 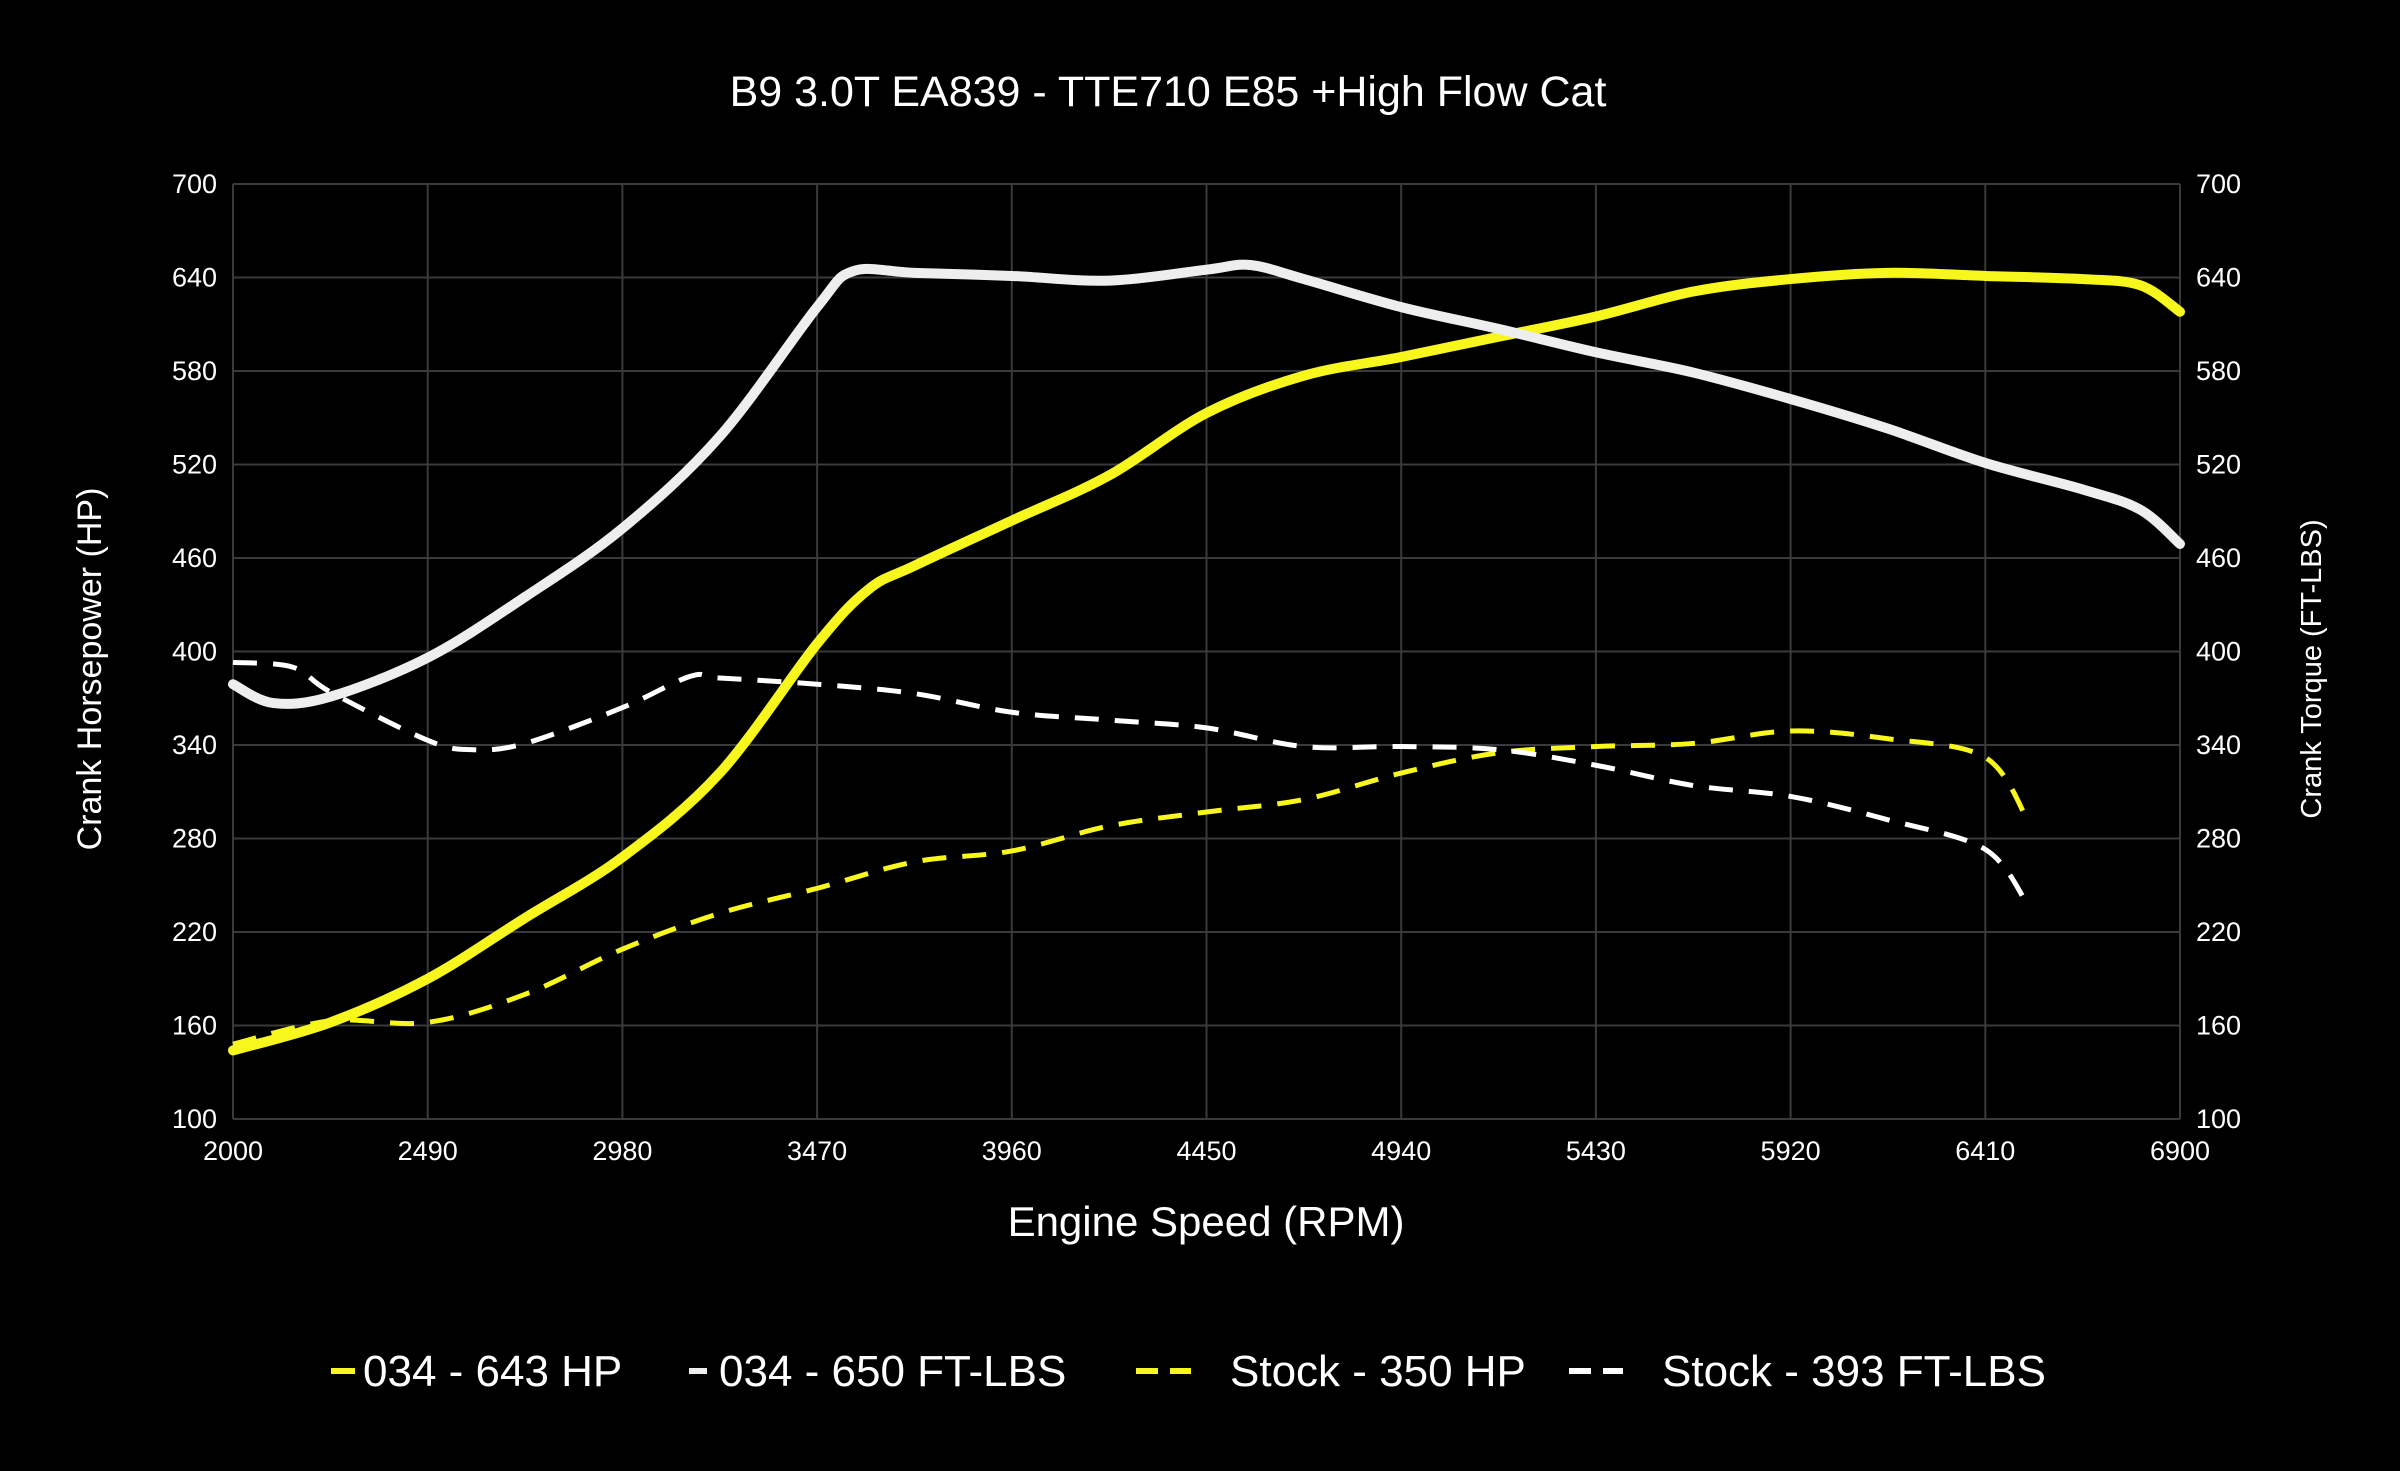 What do you see at coordinates (194, 745) in the screenshot?
I see `y-tick-label-left: 340` at bounding box center [194, 745].